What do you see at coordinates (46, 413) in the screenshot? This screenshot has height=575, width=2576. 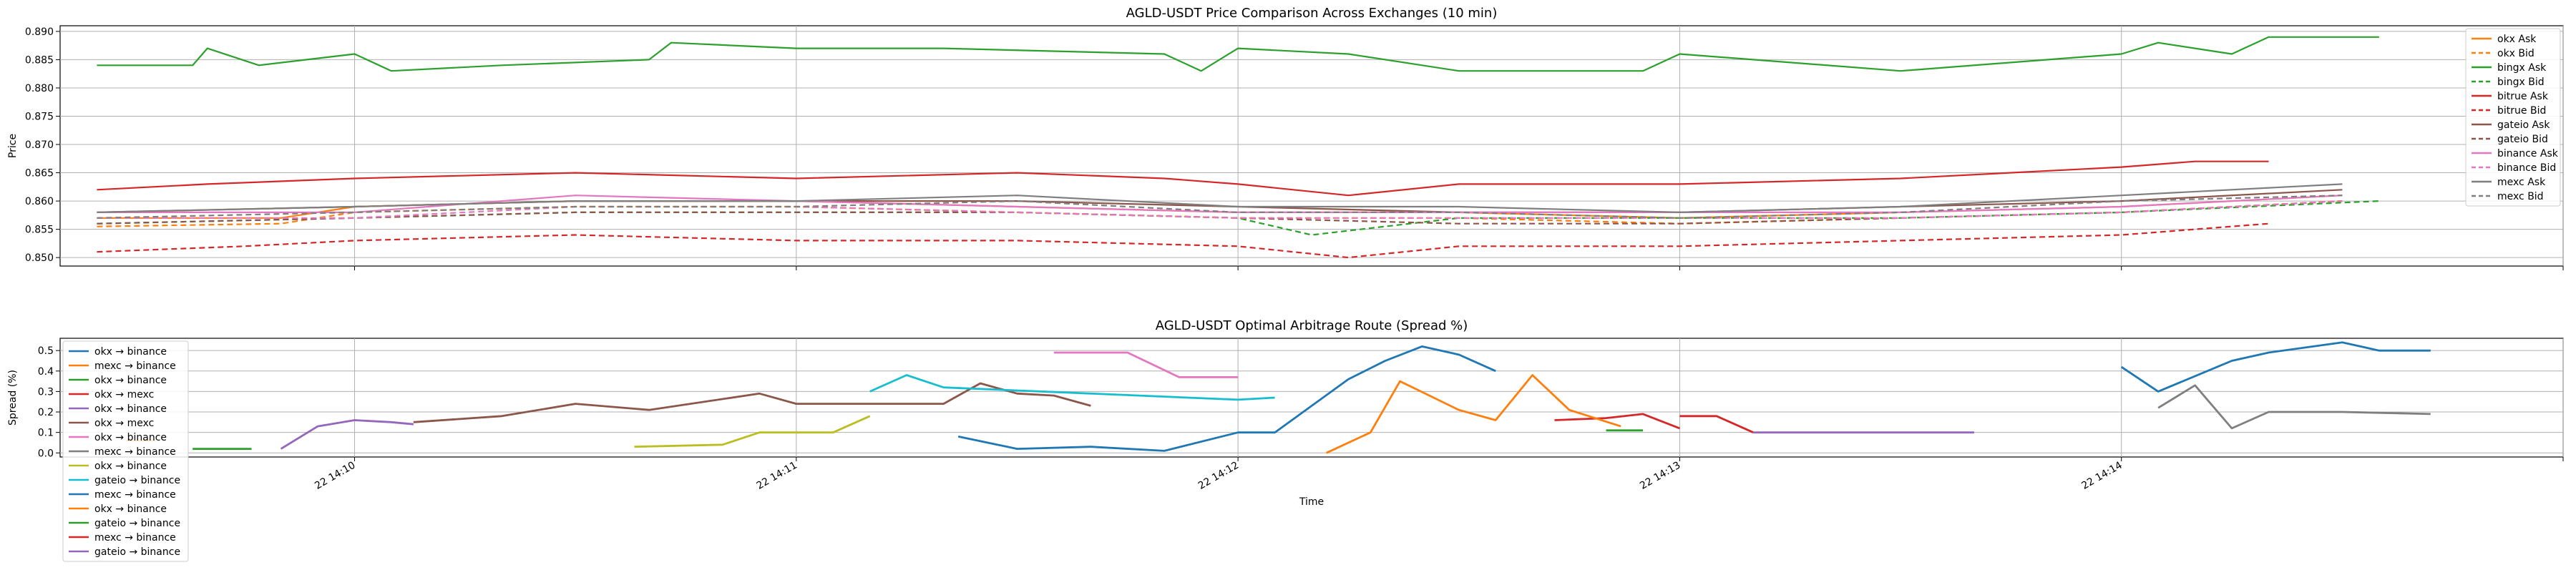 I see `y-tick-label: 0.2` at bounding box center [46, 413].